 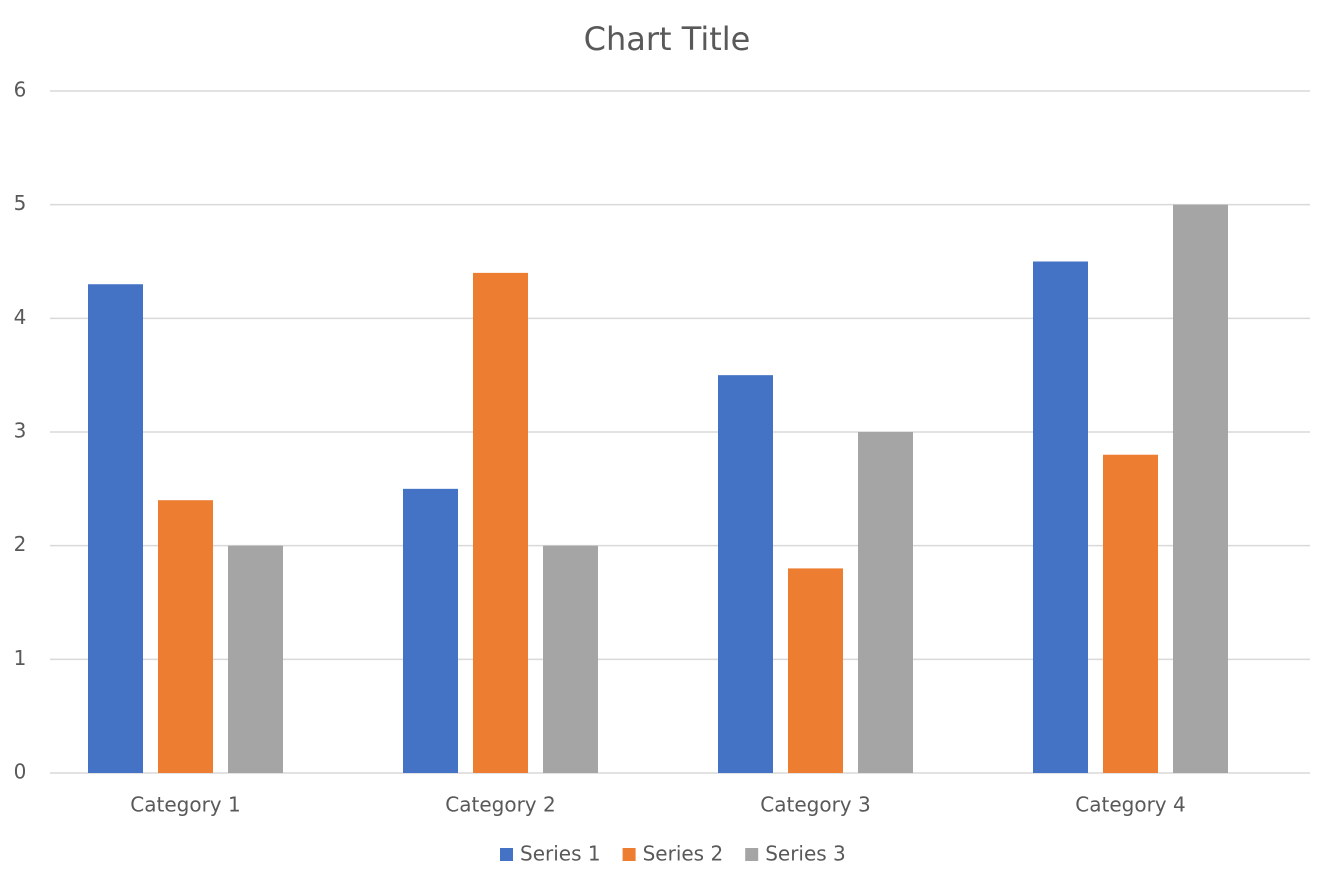 What do you see at coordinates (20, 317) in the screenshot?
I see `y-tick-label: 4` at bounding box center [20, 317].